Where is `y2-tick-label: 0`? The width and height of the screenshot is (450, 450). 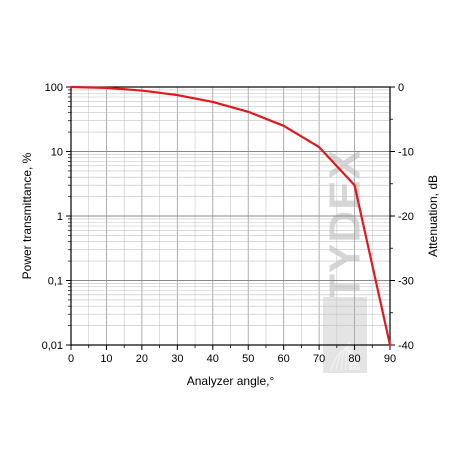
y2-tick-label: 0 is located at coordinates (401, 88).